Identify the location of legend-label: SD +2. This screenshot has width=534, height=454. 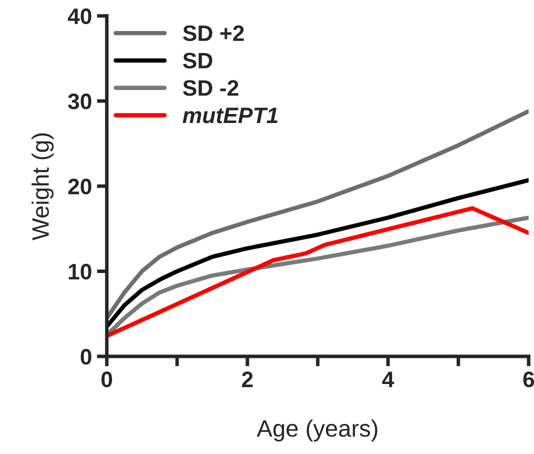
(213, 33).